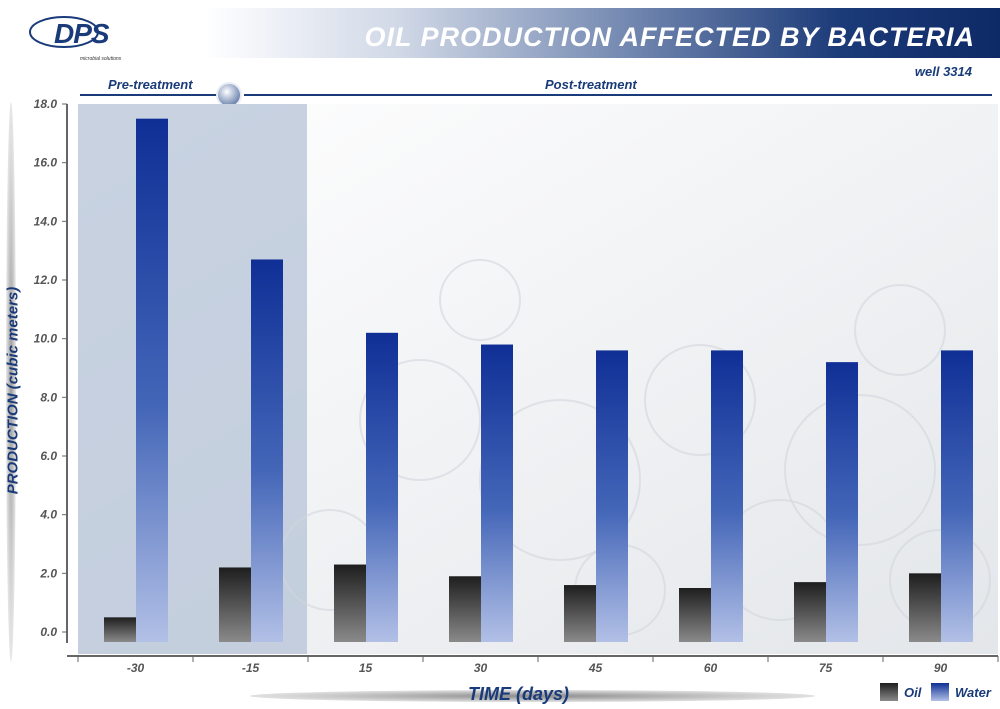 Image resolution: width=1000 pixels, height=709 pixels. I want to click on legend-oil: Oil, so click(900, 692).